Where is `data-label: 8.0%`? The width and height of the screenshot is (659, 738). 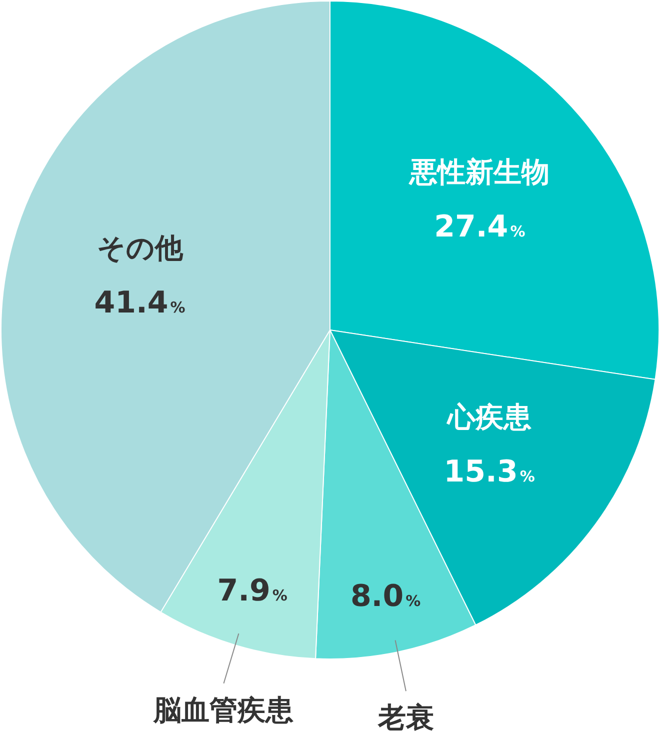 data-label: 8.0% is located at coordinates (385, 596).